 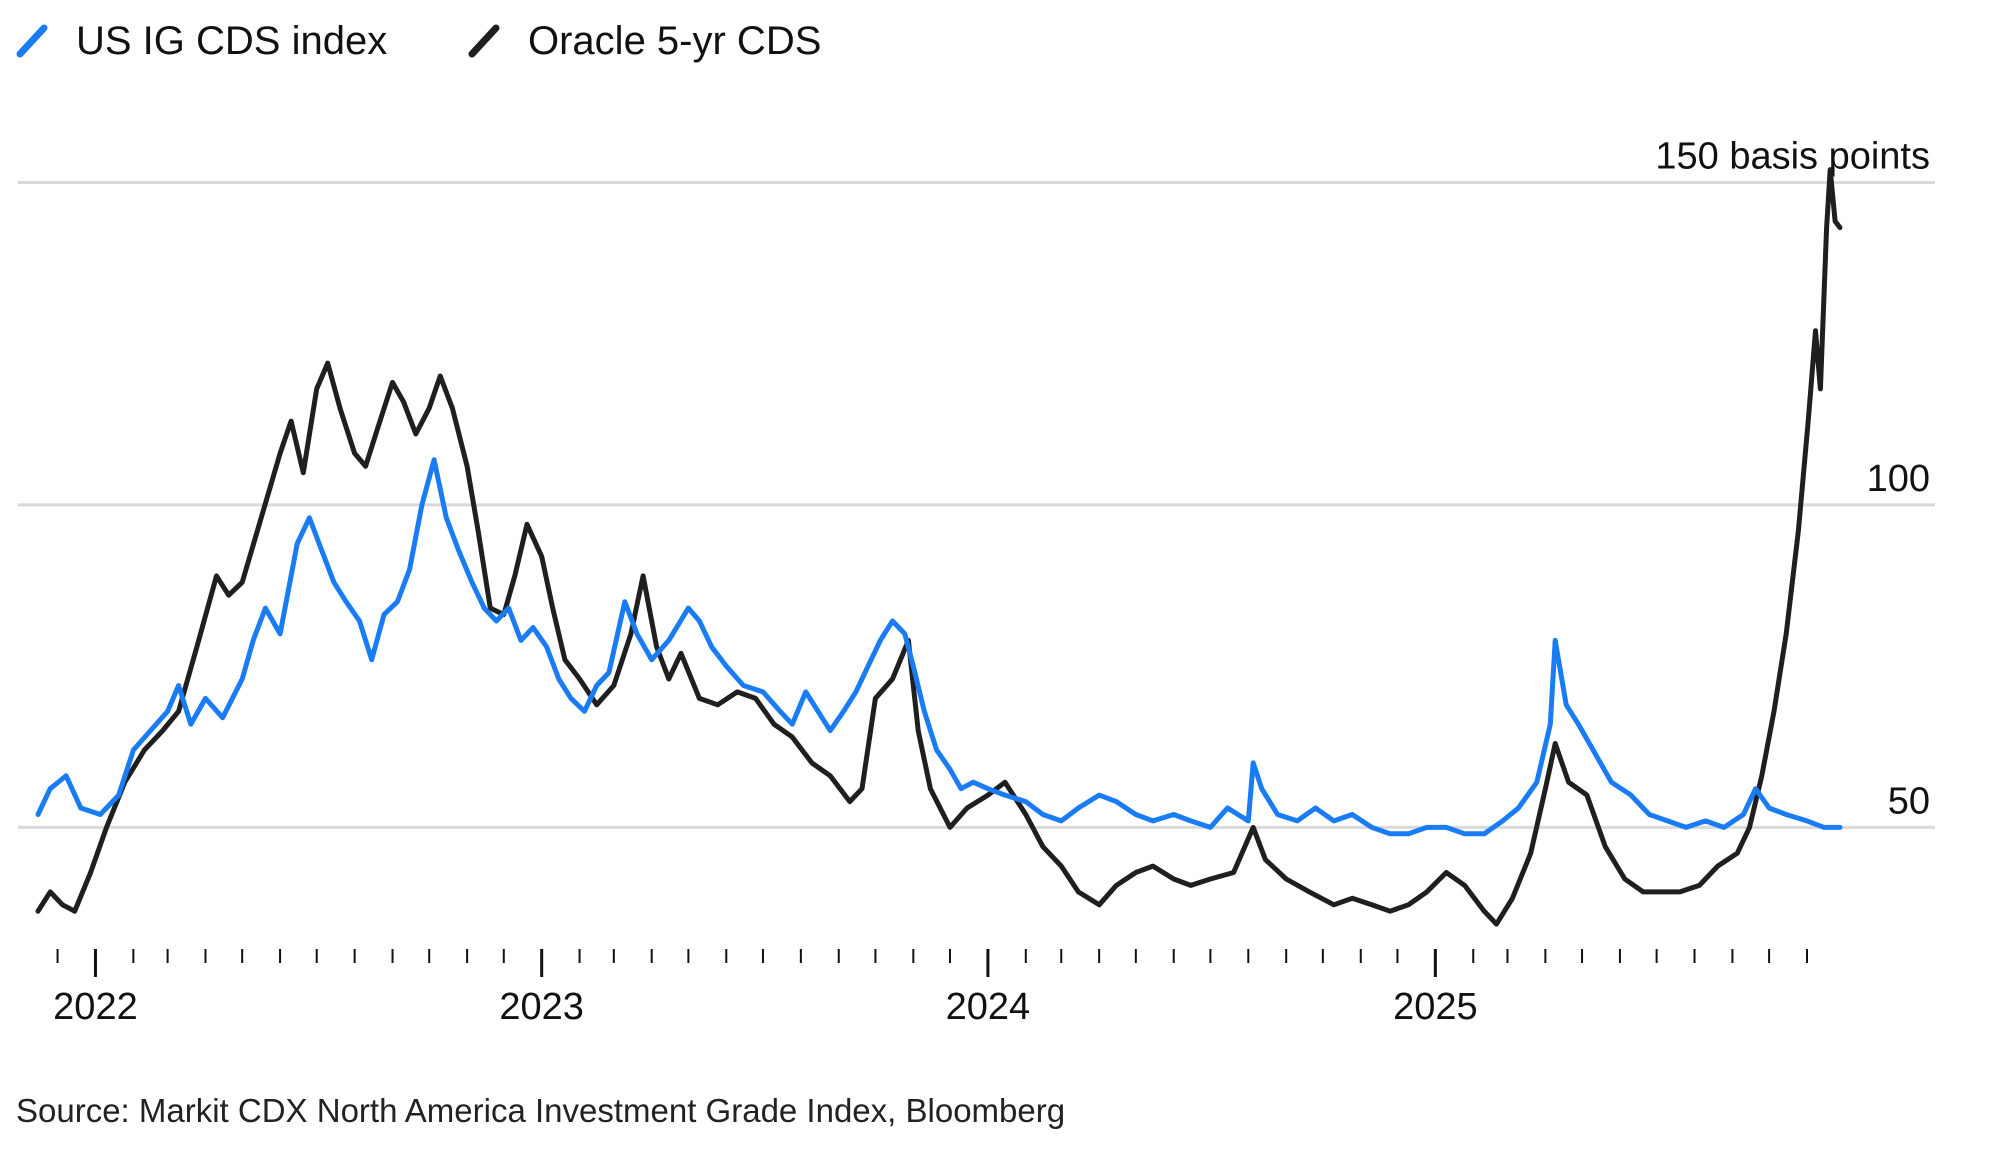 What do you see at coordinates (1435, 1007) in the screenshot?
I see `x-tick-label-2025: 2025` at bounding box center [1435, 1007].